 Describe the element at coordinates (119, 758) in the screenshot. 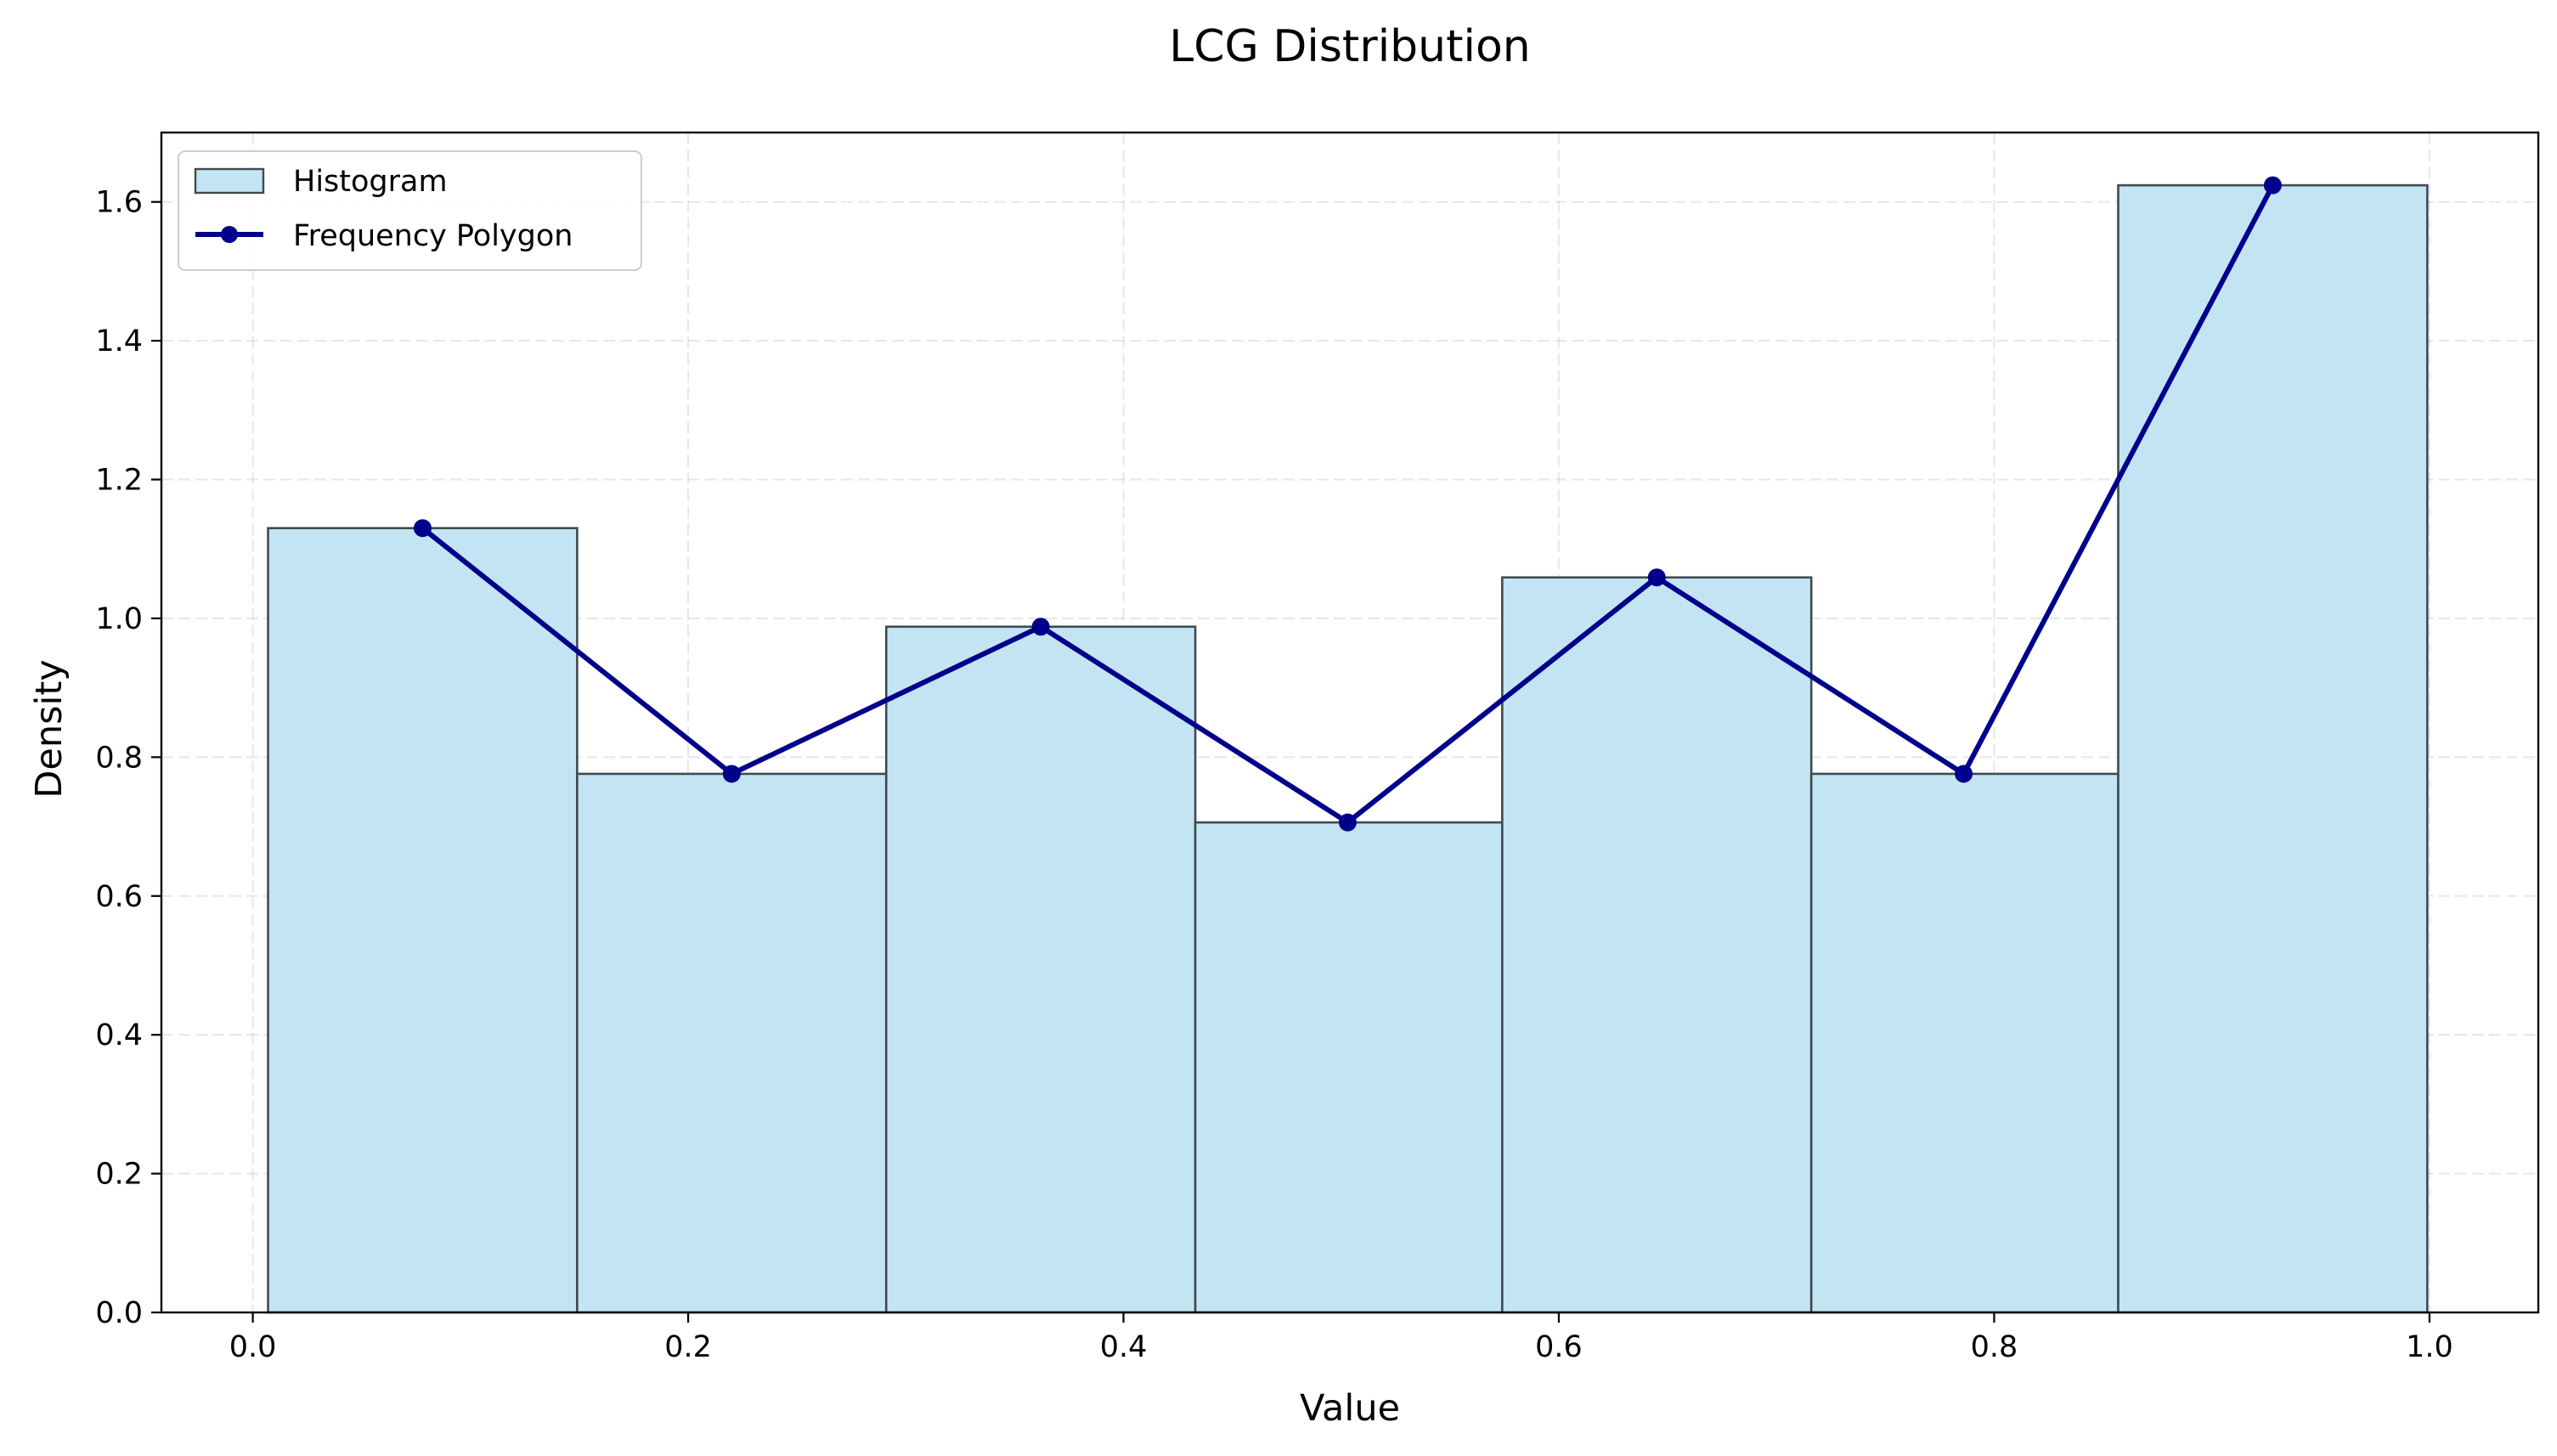

I see `y-tick-label: 0.8` at that location.